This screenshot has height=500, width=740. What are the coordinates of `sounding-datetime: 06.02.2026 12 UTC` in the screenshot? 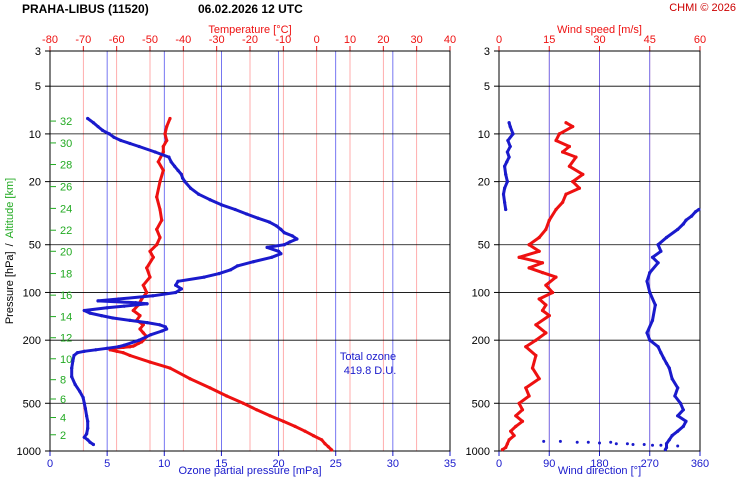 It's located at (250, 9).